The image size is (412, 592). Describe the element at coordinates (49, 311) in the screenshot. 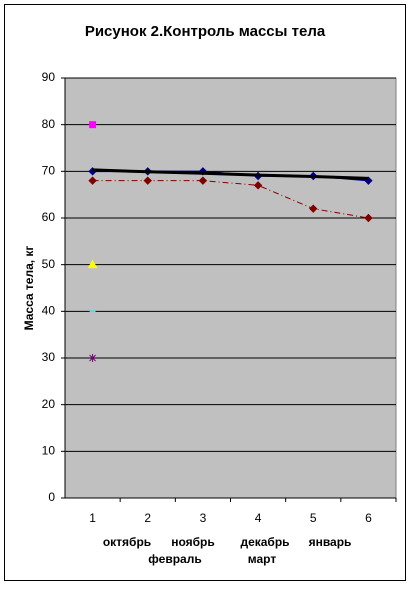

I see `y-tick-label: 40` at that location.